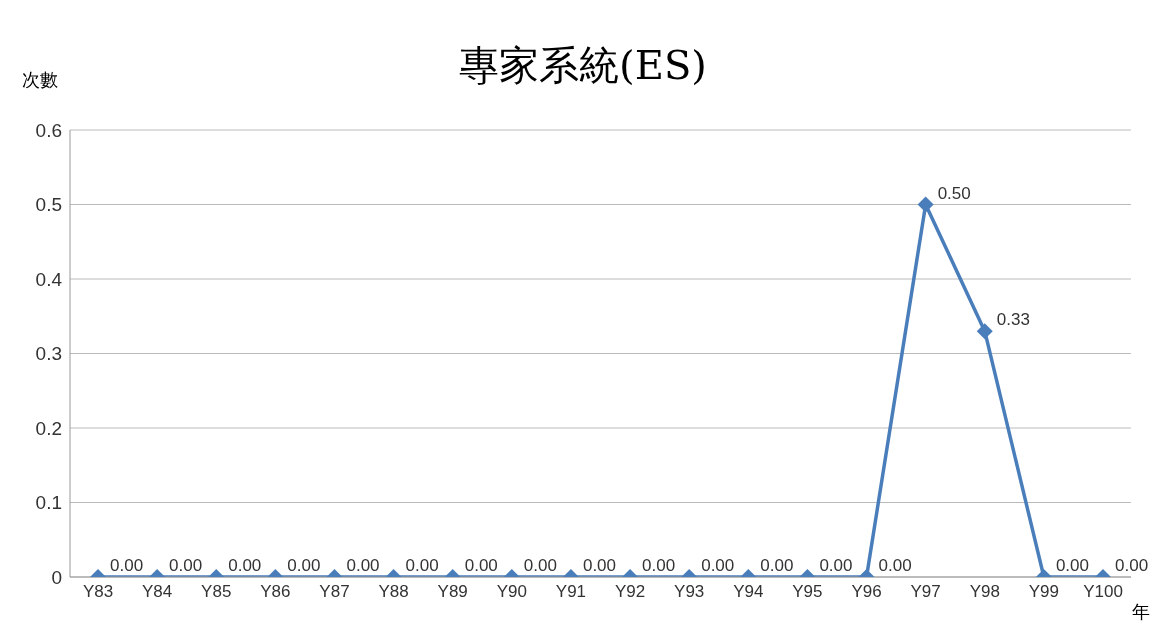  What do you see at coordinates (48, 428) in the screenshot?
I see `y-tick-label: 0.2` at bounding box center [48, 428].